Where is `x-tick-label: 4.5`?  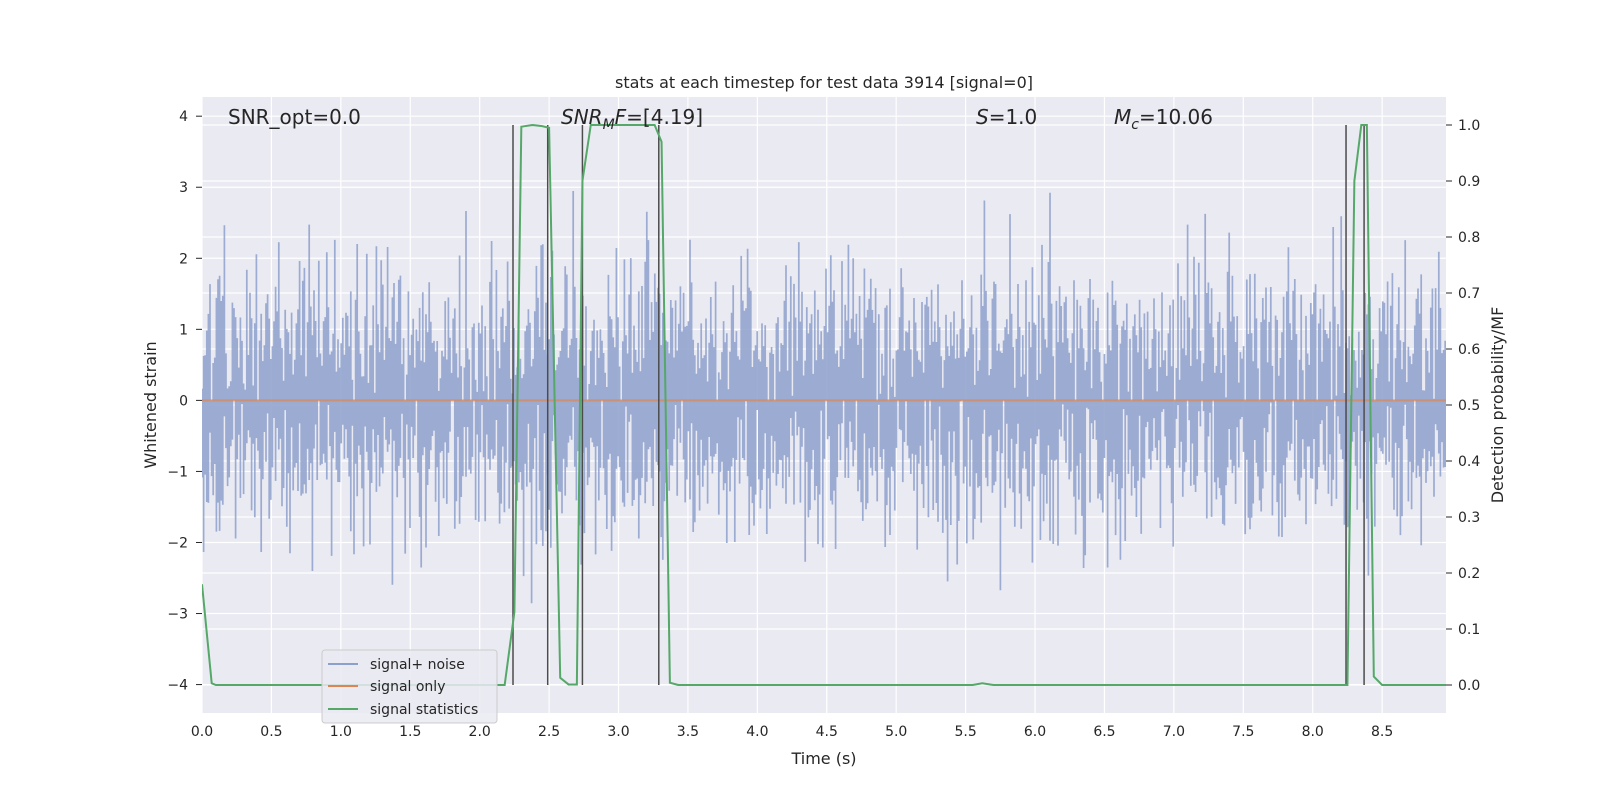
x-tick-label: 4.5 is located at coordinates (827, 732).